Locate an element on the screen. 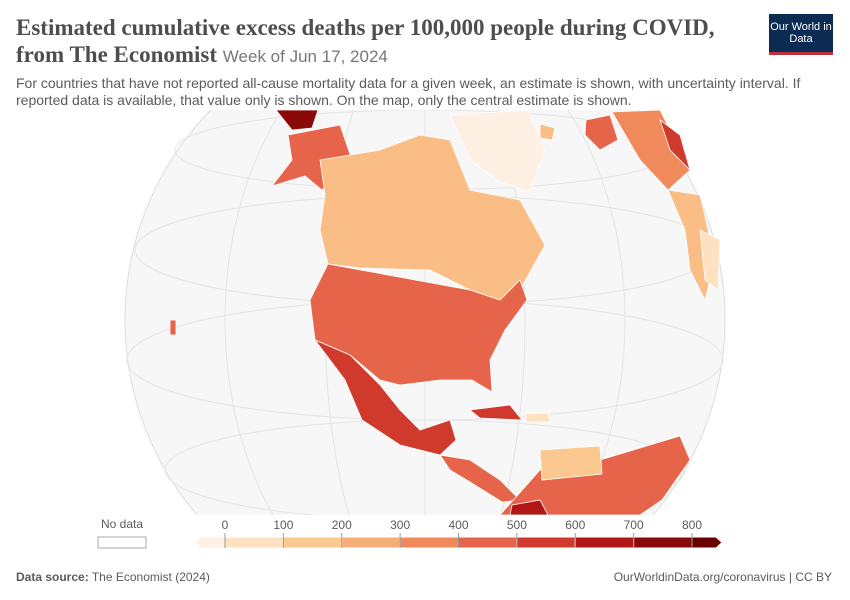  legend-tick-label: 200 is located at coordinates (342, 525).